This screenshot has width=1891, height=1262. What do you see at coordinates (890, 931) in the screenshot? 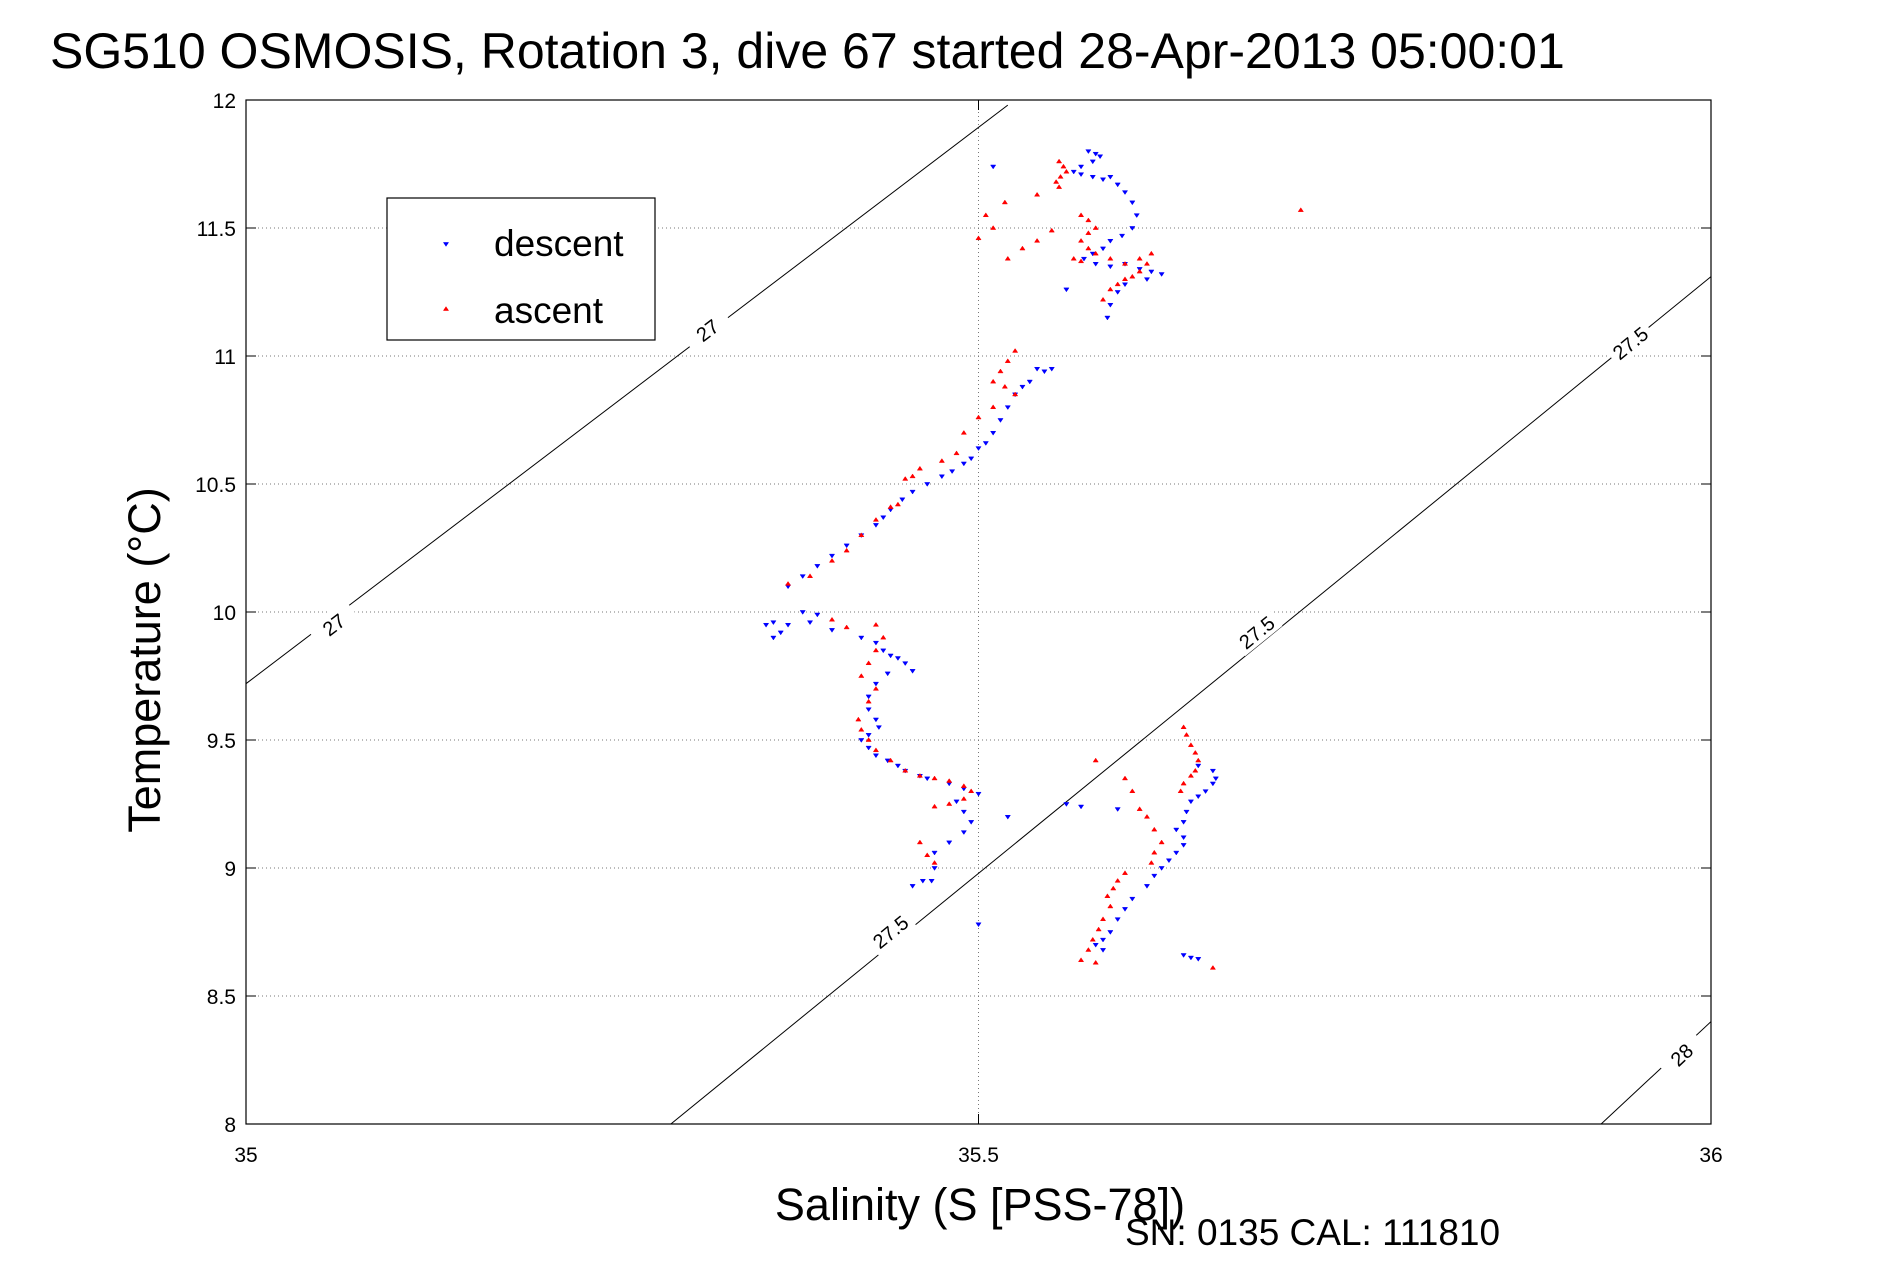
I see `contour-label-1-0: 27.5` at bounding box center [890, 931].